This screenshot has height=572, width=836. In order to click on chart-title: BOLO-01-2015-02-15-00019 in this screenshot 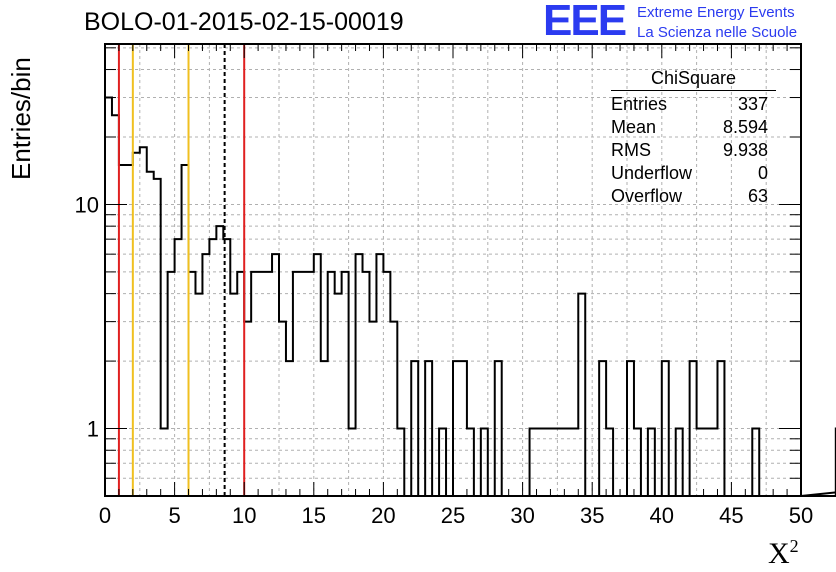, I will do `click(244, 22)`.